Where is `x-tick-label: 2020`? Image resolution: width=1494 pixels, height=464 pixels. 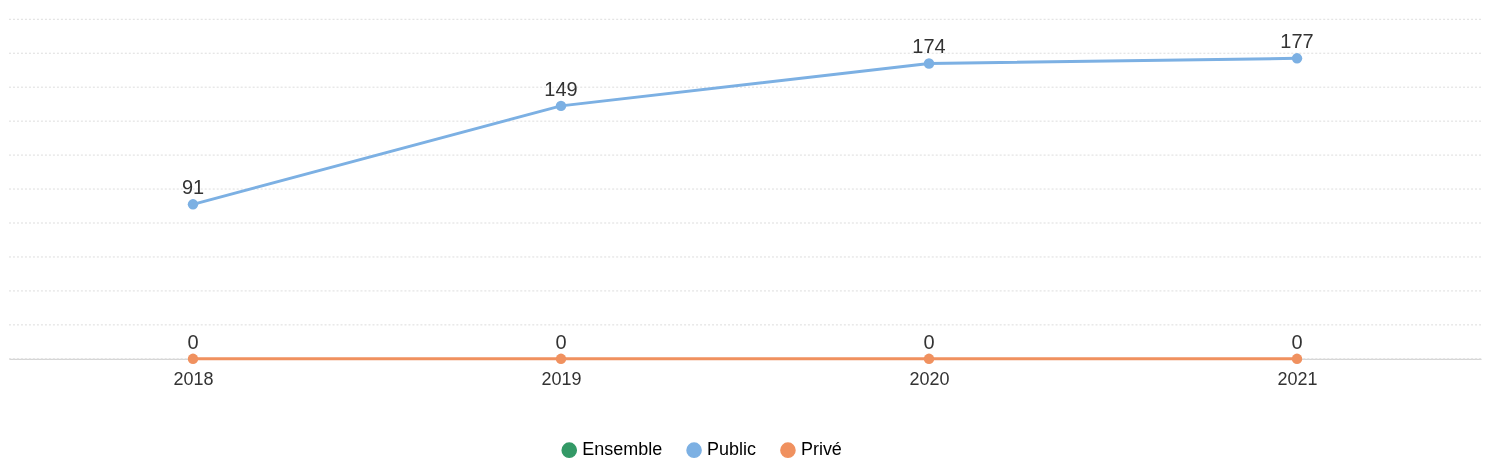 x-tick-label: 2020 is located at coordinates (929, 379).